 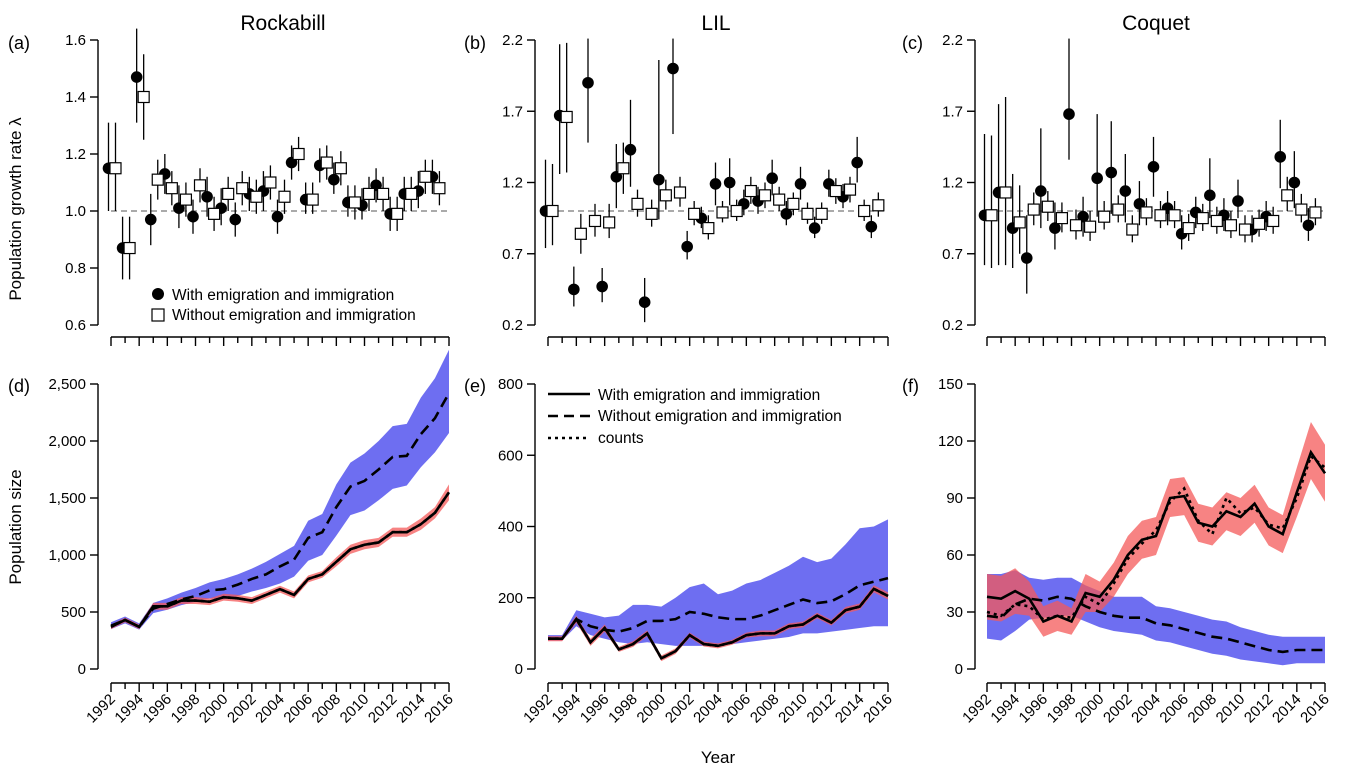 What do you see at coordinates (82, 669) in the screenshot?
I see `y-tick-label: 0` at bounding box center [82, 669].